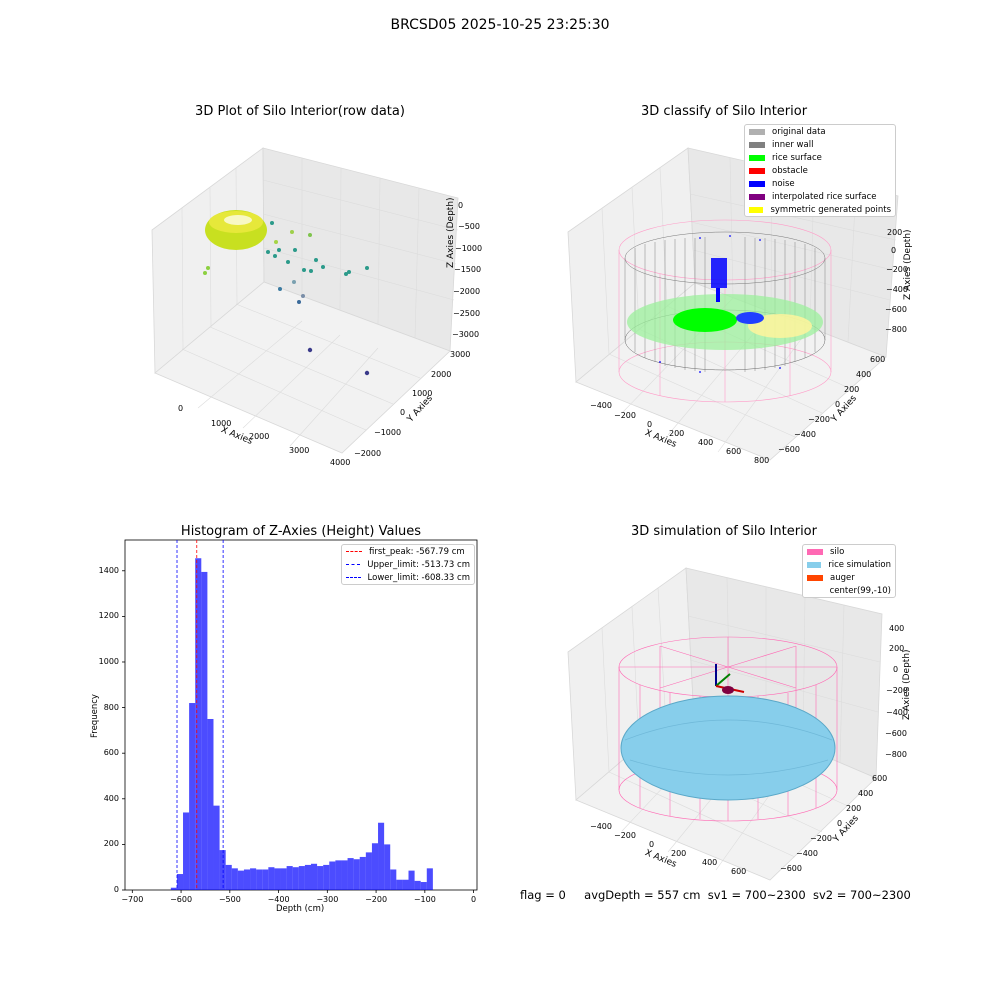 The image size is (1000, 1000). What do you see at coordinates (734, 451) in the screenshot?
I see `classify-xtick: 600` at bounding box center [734, 451].